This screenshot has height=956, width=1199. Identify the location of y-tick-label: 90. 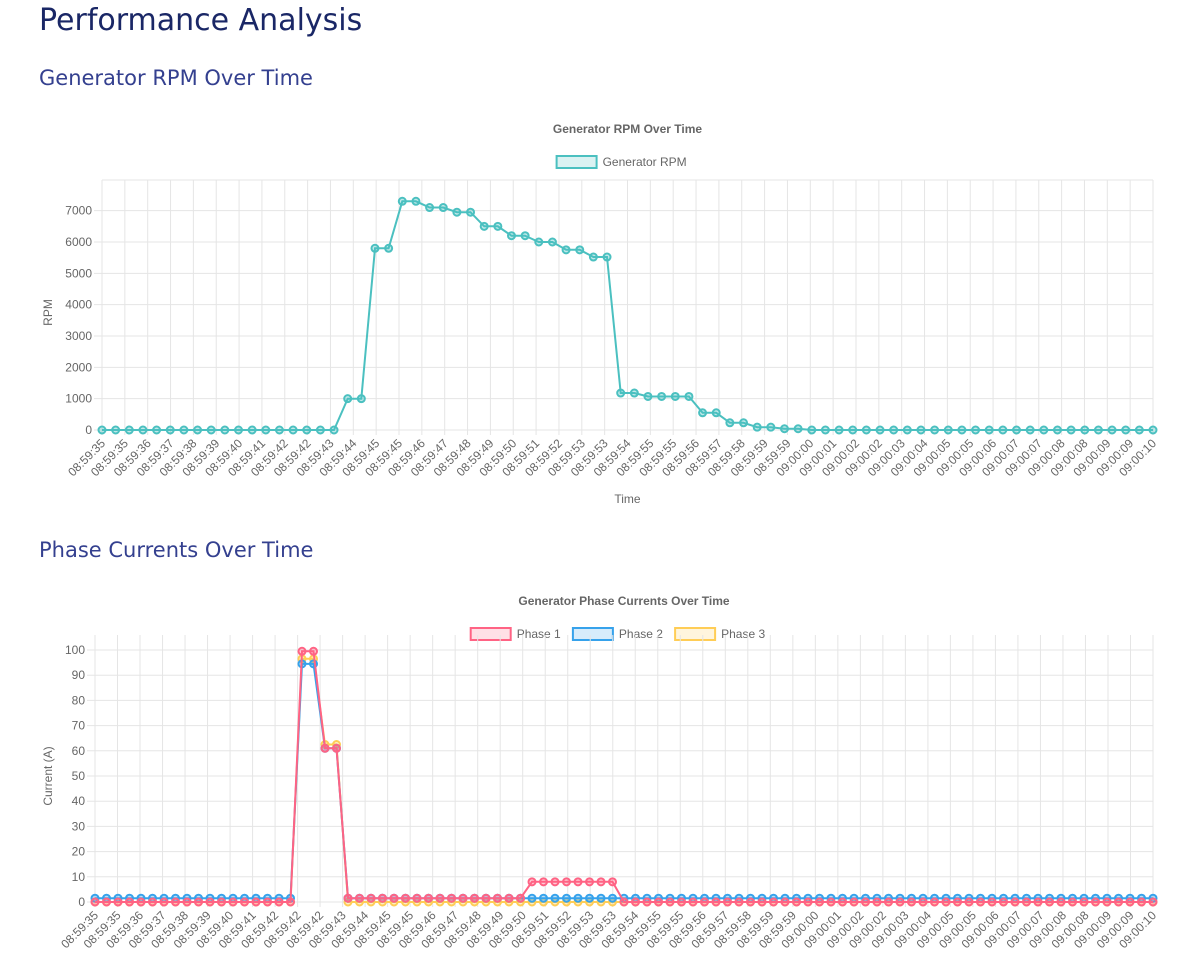
(79, 675).